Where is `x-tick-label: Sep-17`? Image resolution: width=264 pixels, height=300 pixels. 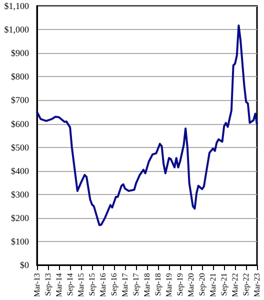 x-tick-label: Sep-17 is located at coordinates (136, 284).